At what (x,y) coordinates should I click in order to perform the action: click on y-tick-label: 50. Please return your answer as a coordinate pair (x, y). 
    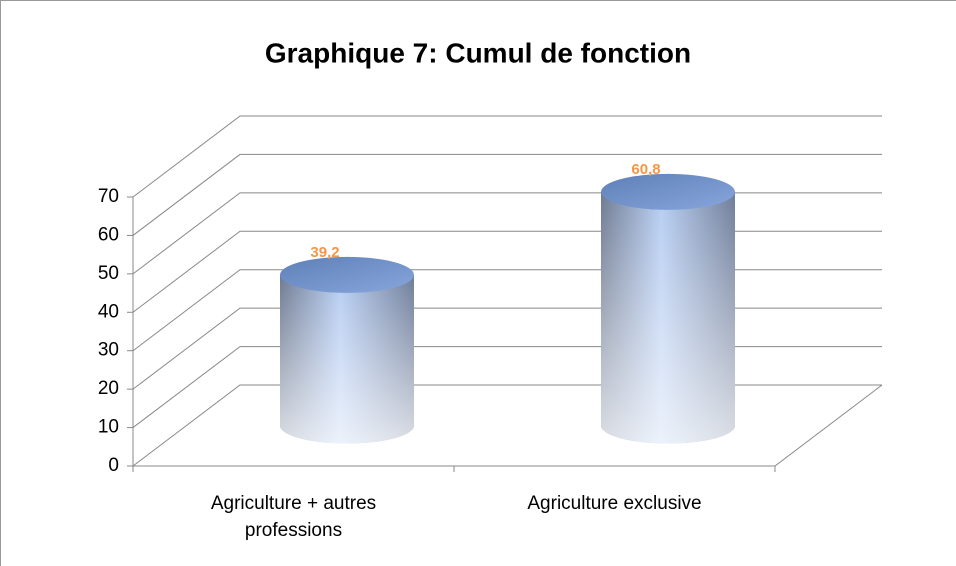
    Looking at the image, I should click on (108, 273).